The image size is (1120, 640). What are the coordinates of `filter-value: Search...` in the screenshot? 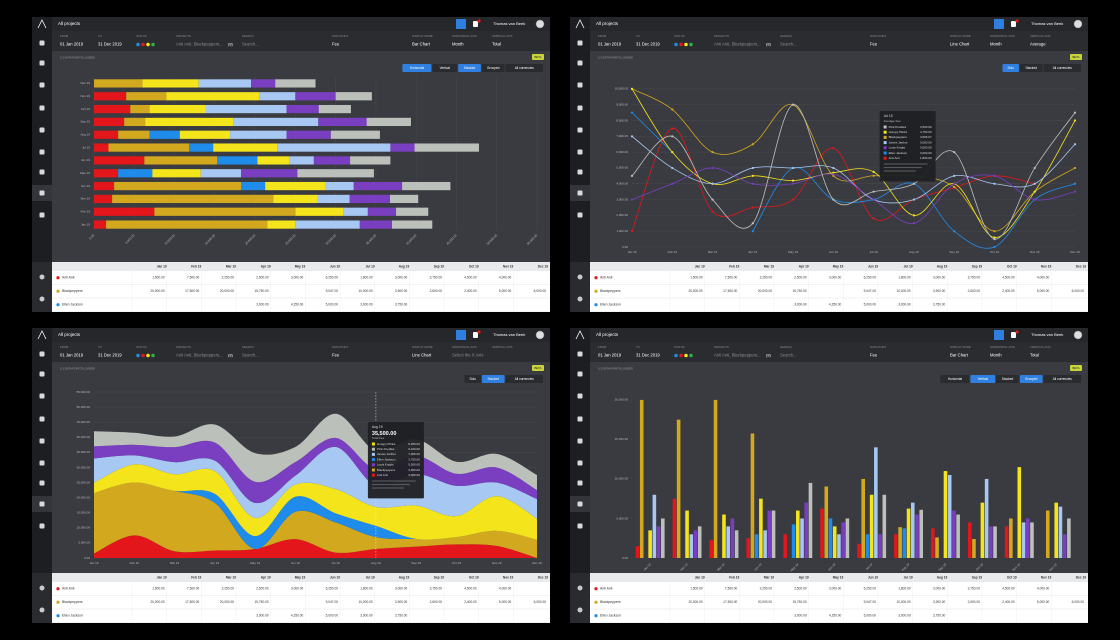 It's located at (250, 44).